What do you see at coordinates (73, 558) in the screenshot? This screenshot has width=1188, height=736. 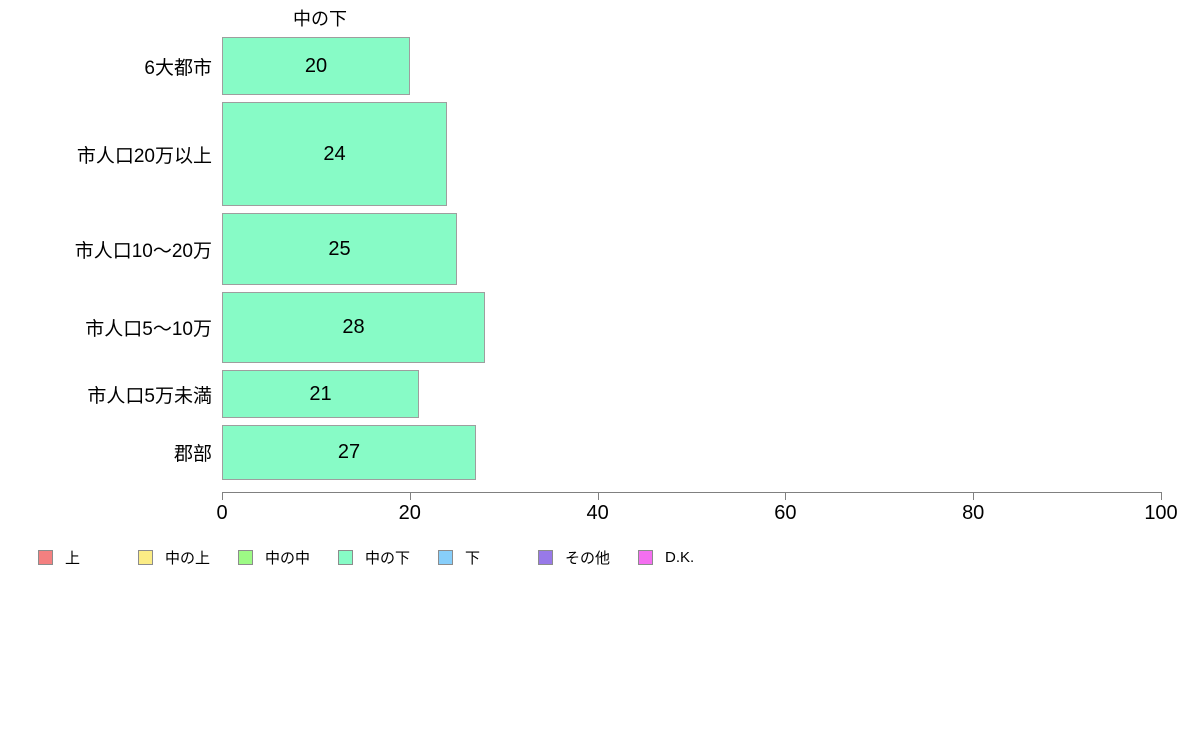 I see `legend-label: 上` at bounding box center [73, 558].